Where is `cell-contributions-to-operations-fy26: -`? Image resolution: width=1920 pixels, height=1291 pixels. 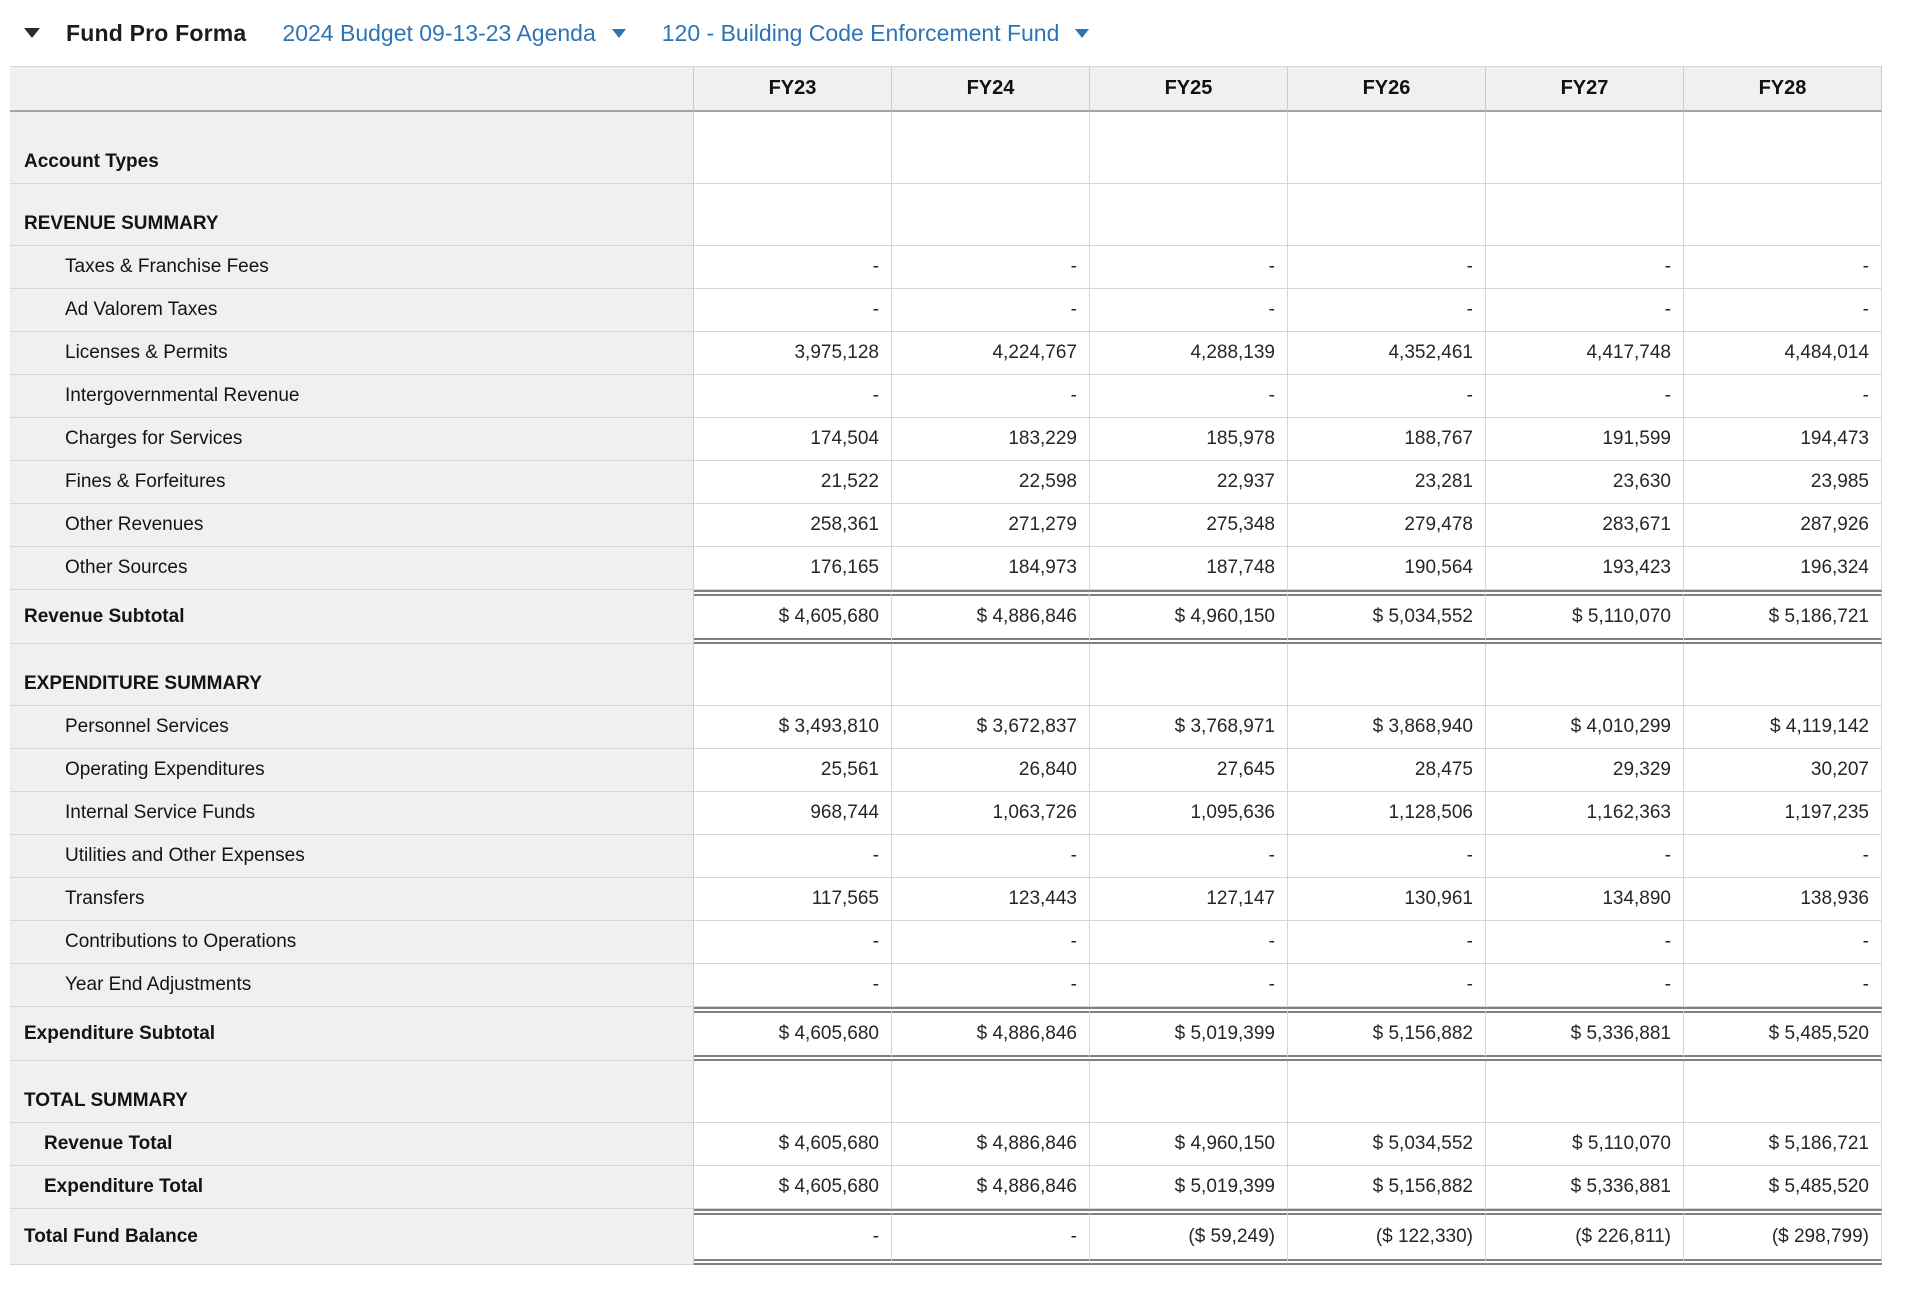
cell-contributions-to-operations-fy26: - is located at coordinates (1387, 942).